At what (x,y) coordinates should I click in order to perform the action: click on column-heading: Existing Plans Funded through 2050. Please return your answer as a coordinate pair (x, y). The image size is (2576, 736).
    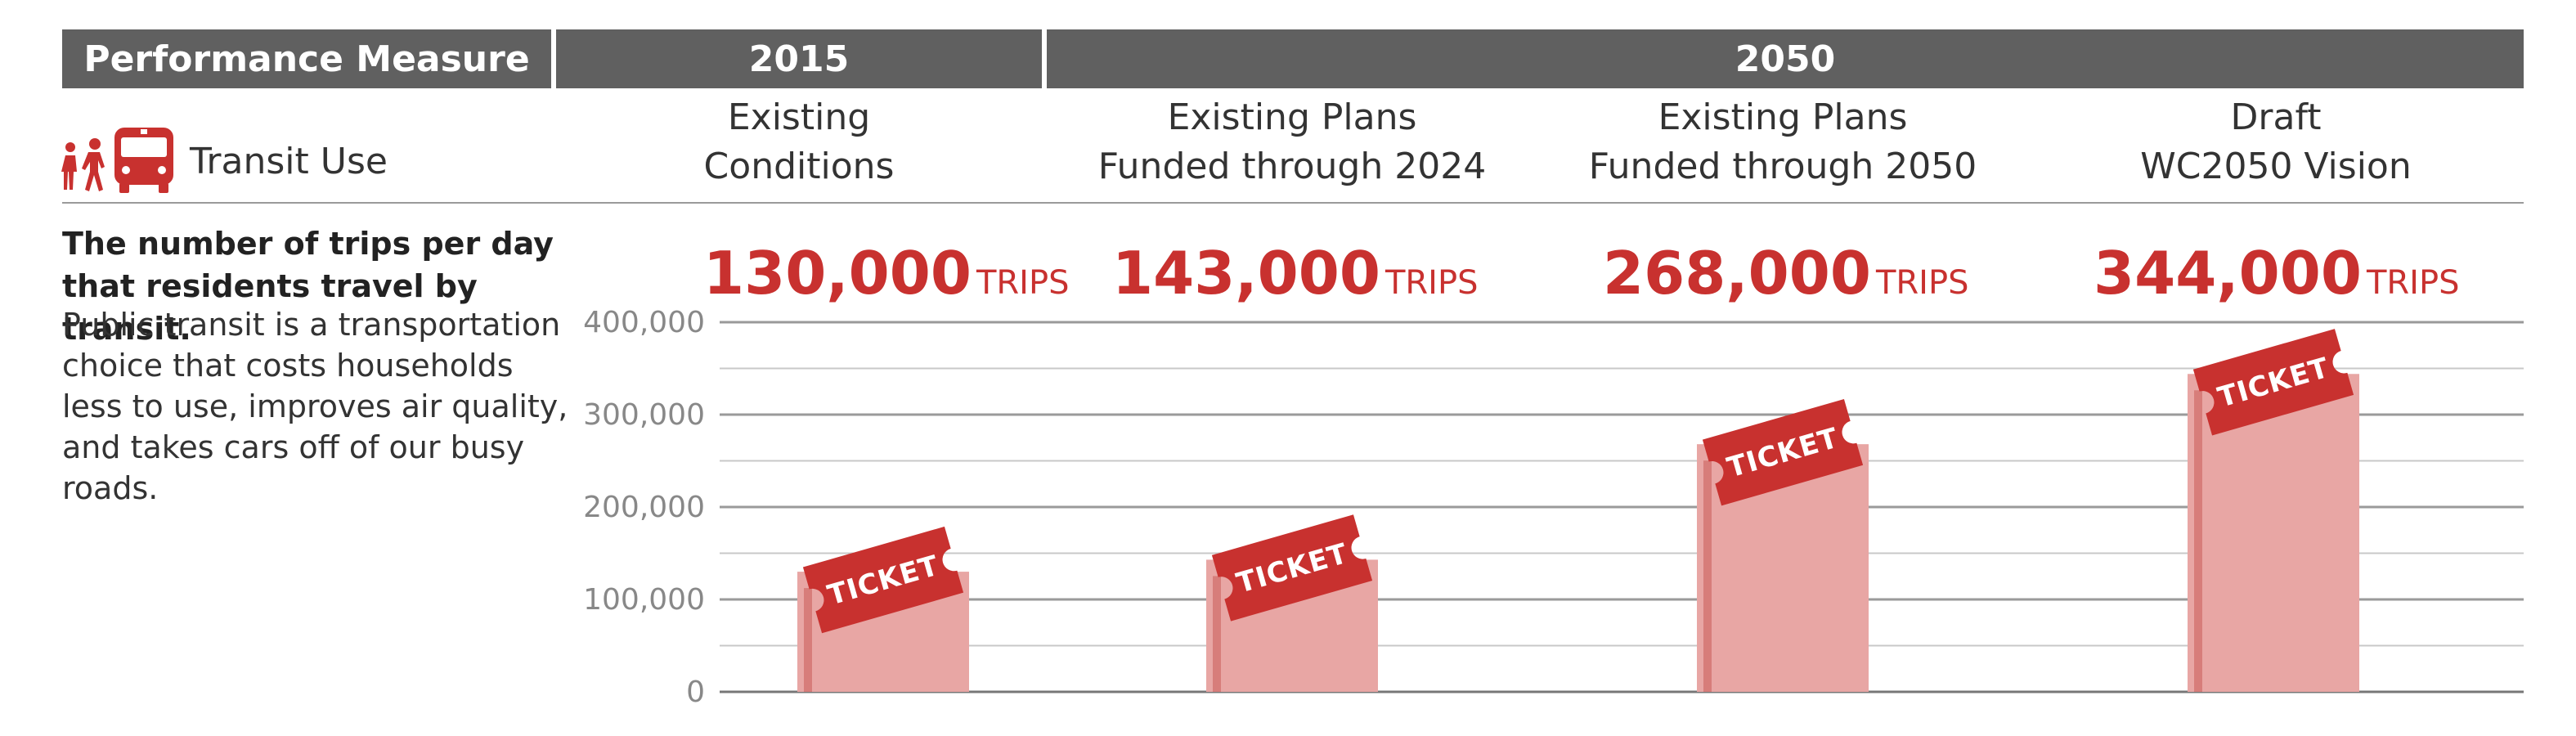
    Looking at the image, I should click on (1782, 142).